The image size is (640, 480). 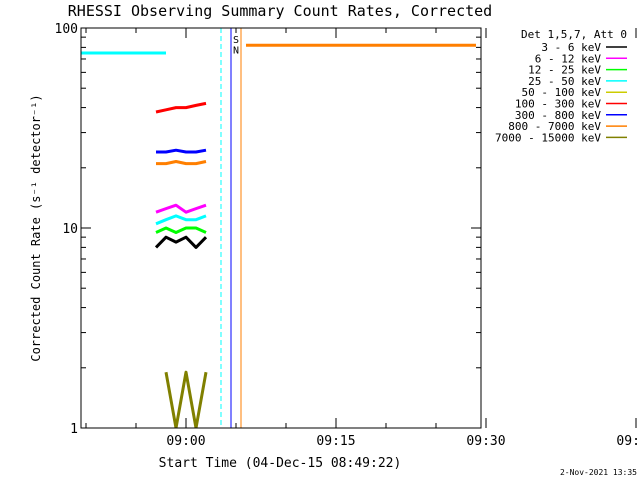 What do you see at coordinates (574, 34) in the screenshot?
I see `legend-header: Det 1,5,7, Att 0` at bounding box center [574, 34].